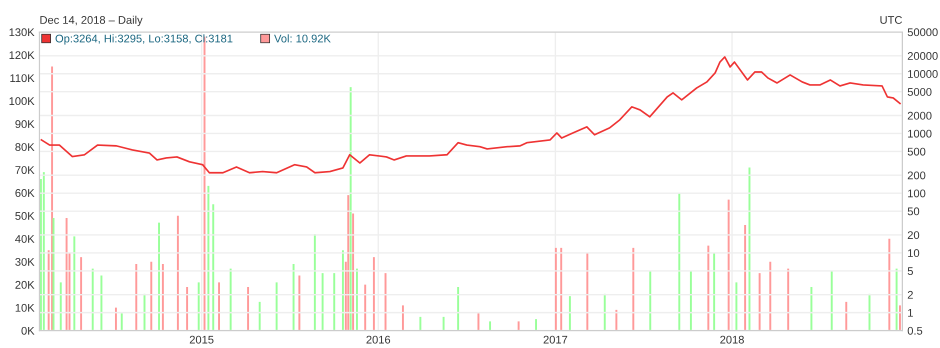 Image resolution: width=940 pixels, height=348 pixels. What do you see at coordinates (24, 147) in the screenshot?
I see `y-tick-label: 80K` at bounding box center [24, 147].